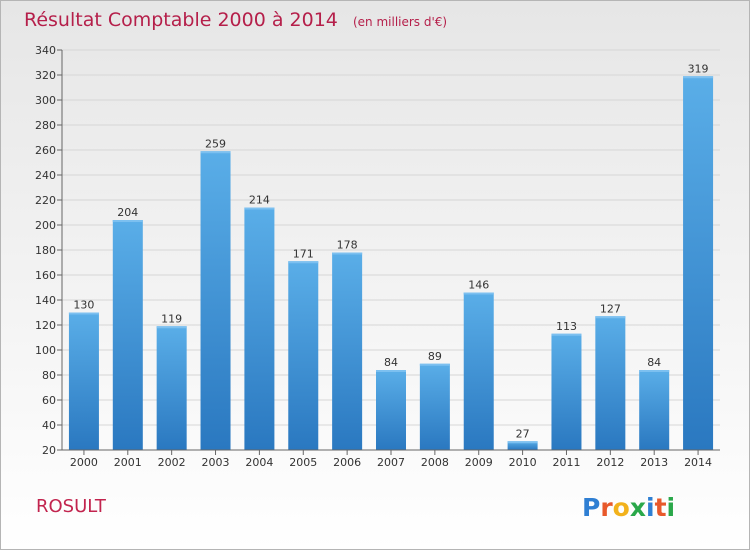 The width and height of the screenshot is (750, 550). I want to click on x-tick-label: 2010, so click(523, 462).